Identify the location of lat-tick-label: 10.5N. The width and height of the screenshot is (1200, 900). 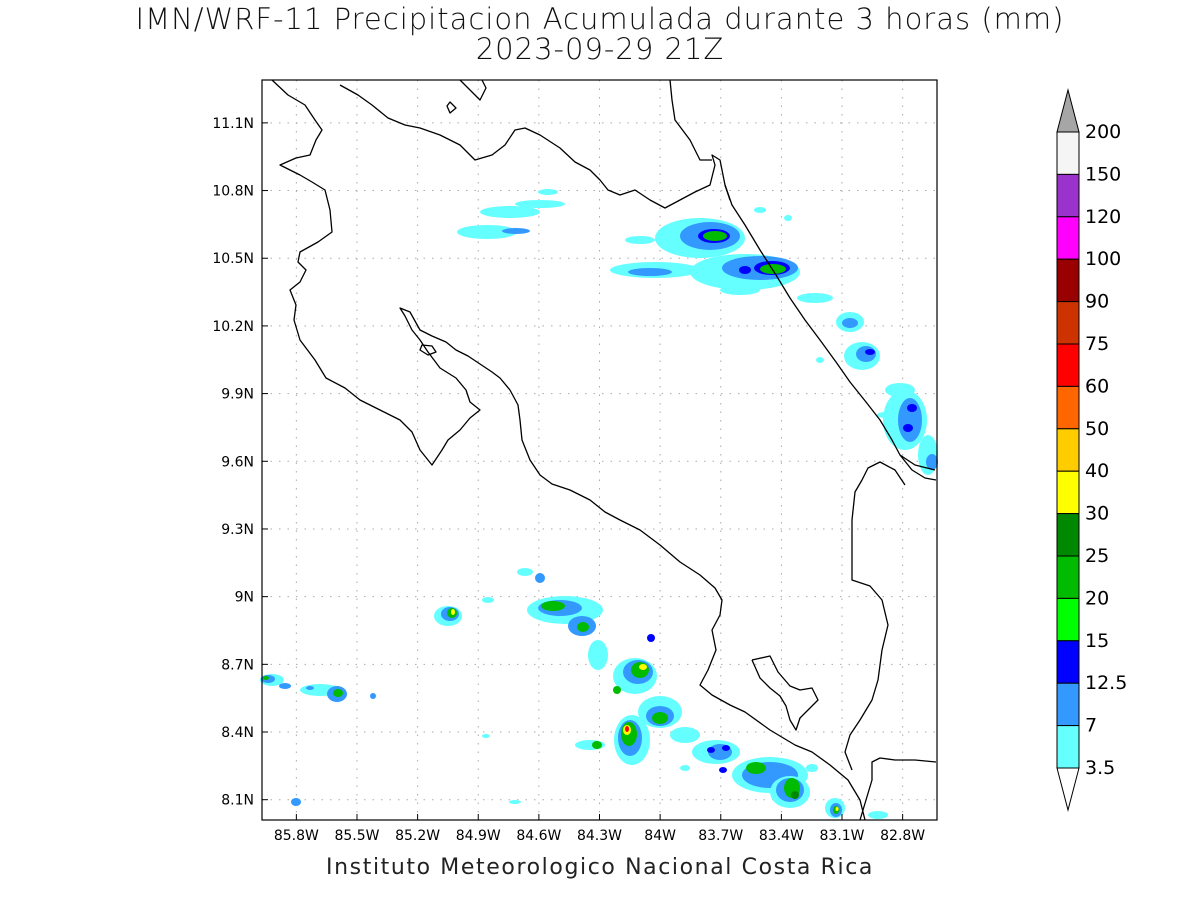
(233, 259).